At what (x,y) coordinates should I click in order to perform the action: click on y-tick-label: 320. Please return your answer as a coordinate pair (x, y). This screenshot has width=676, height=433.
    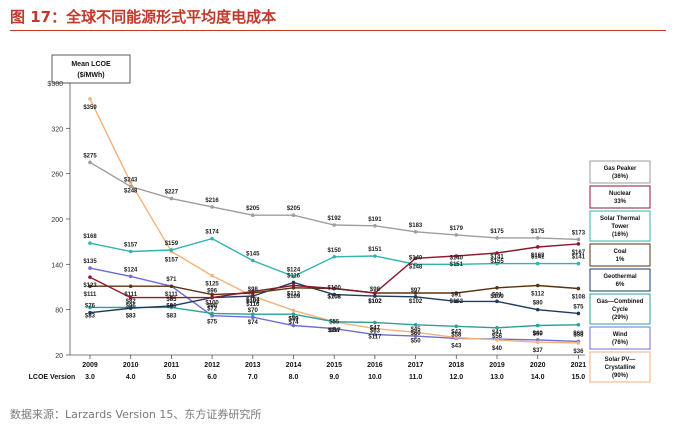
    Looking at the image, I should click on (57, 129).